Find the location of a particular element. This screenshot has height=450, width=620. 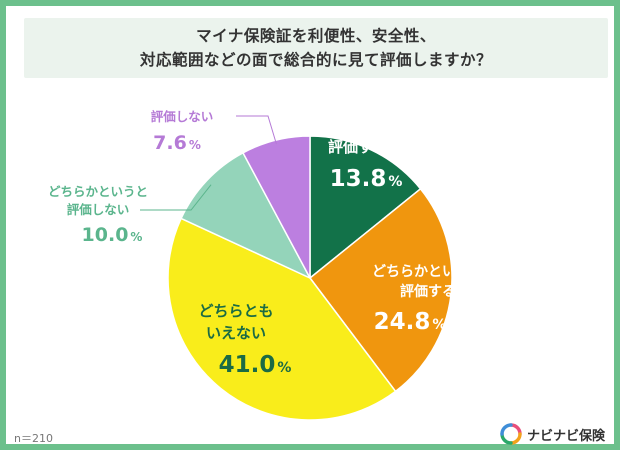

slice-label-2-line-1: どちらかというと is located at coordinates (428, 272).